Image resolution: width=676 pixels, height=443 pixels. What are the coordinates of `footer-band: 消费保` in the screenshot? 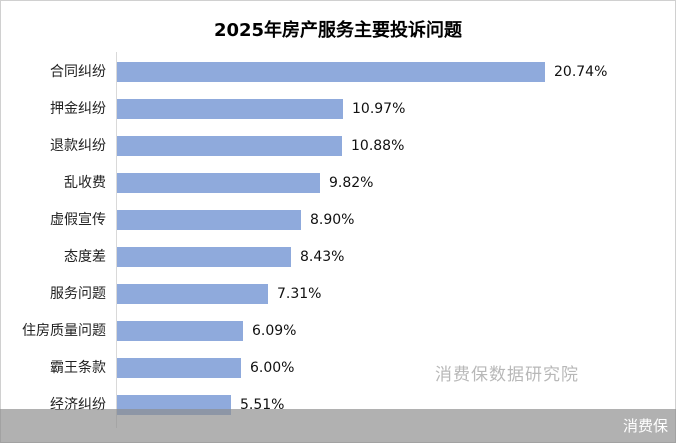 It's located at (338, 426).